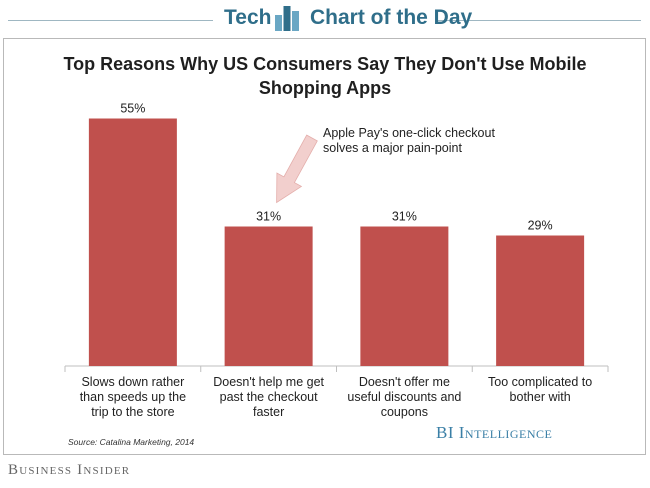 The height and width of the screenshot is (488, 650). What do you see at coordinates (297, 169) in the screenshot?
I see `annotation-arrow-icon` at bounding box center [297, 169].